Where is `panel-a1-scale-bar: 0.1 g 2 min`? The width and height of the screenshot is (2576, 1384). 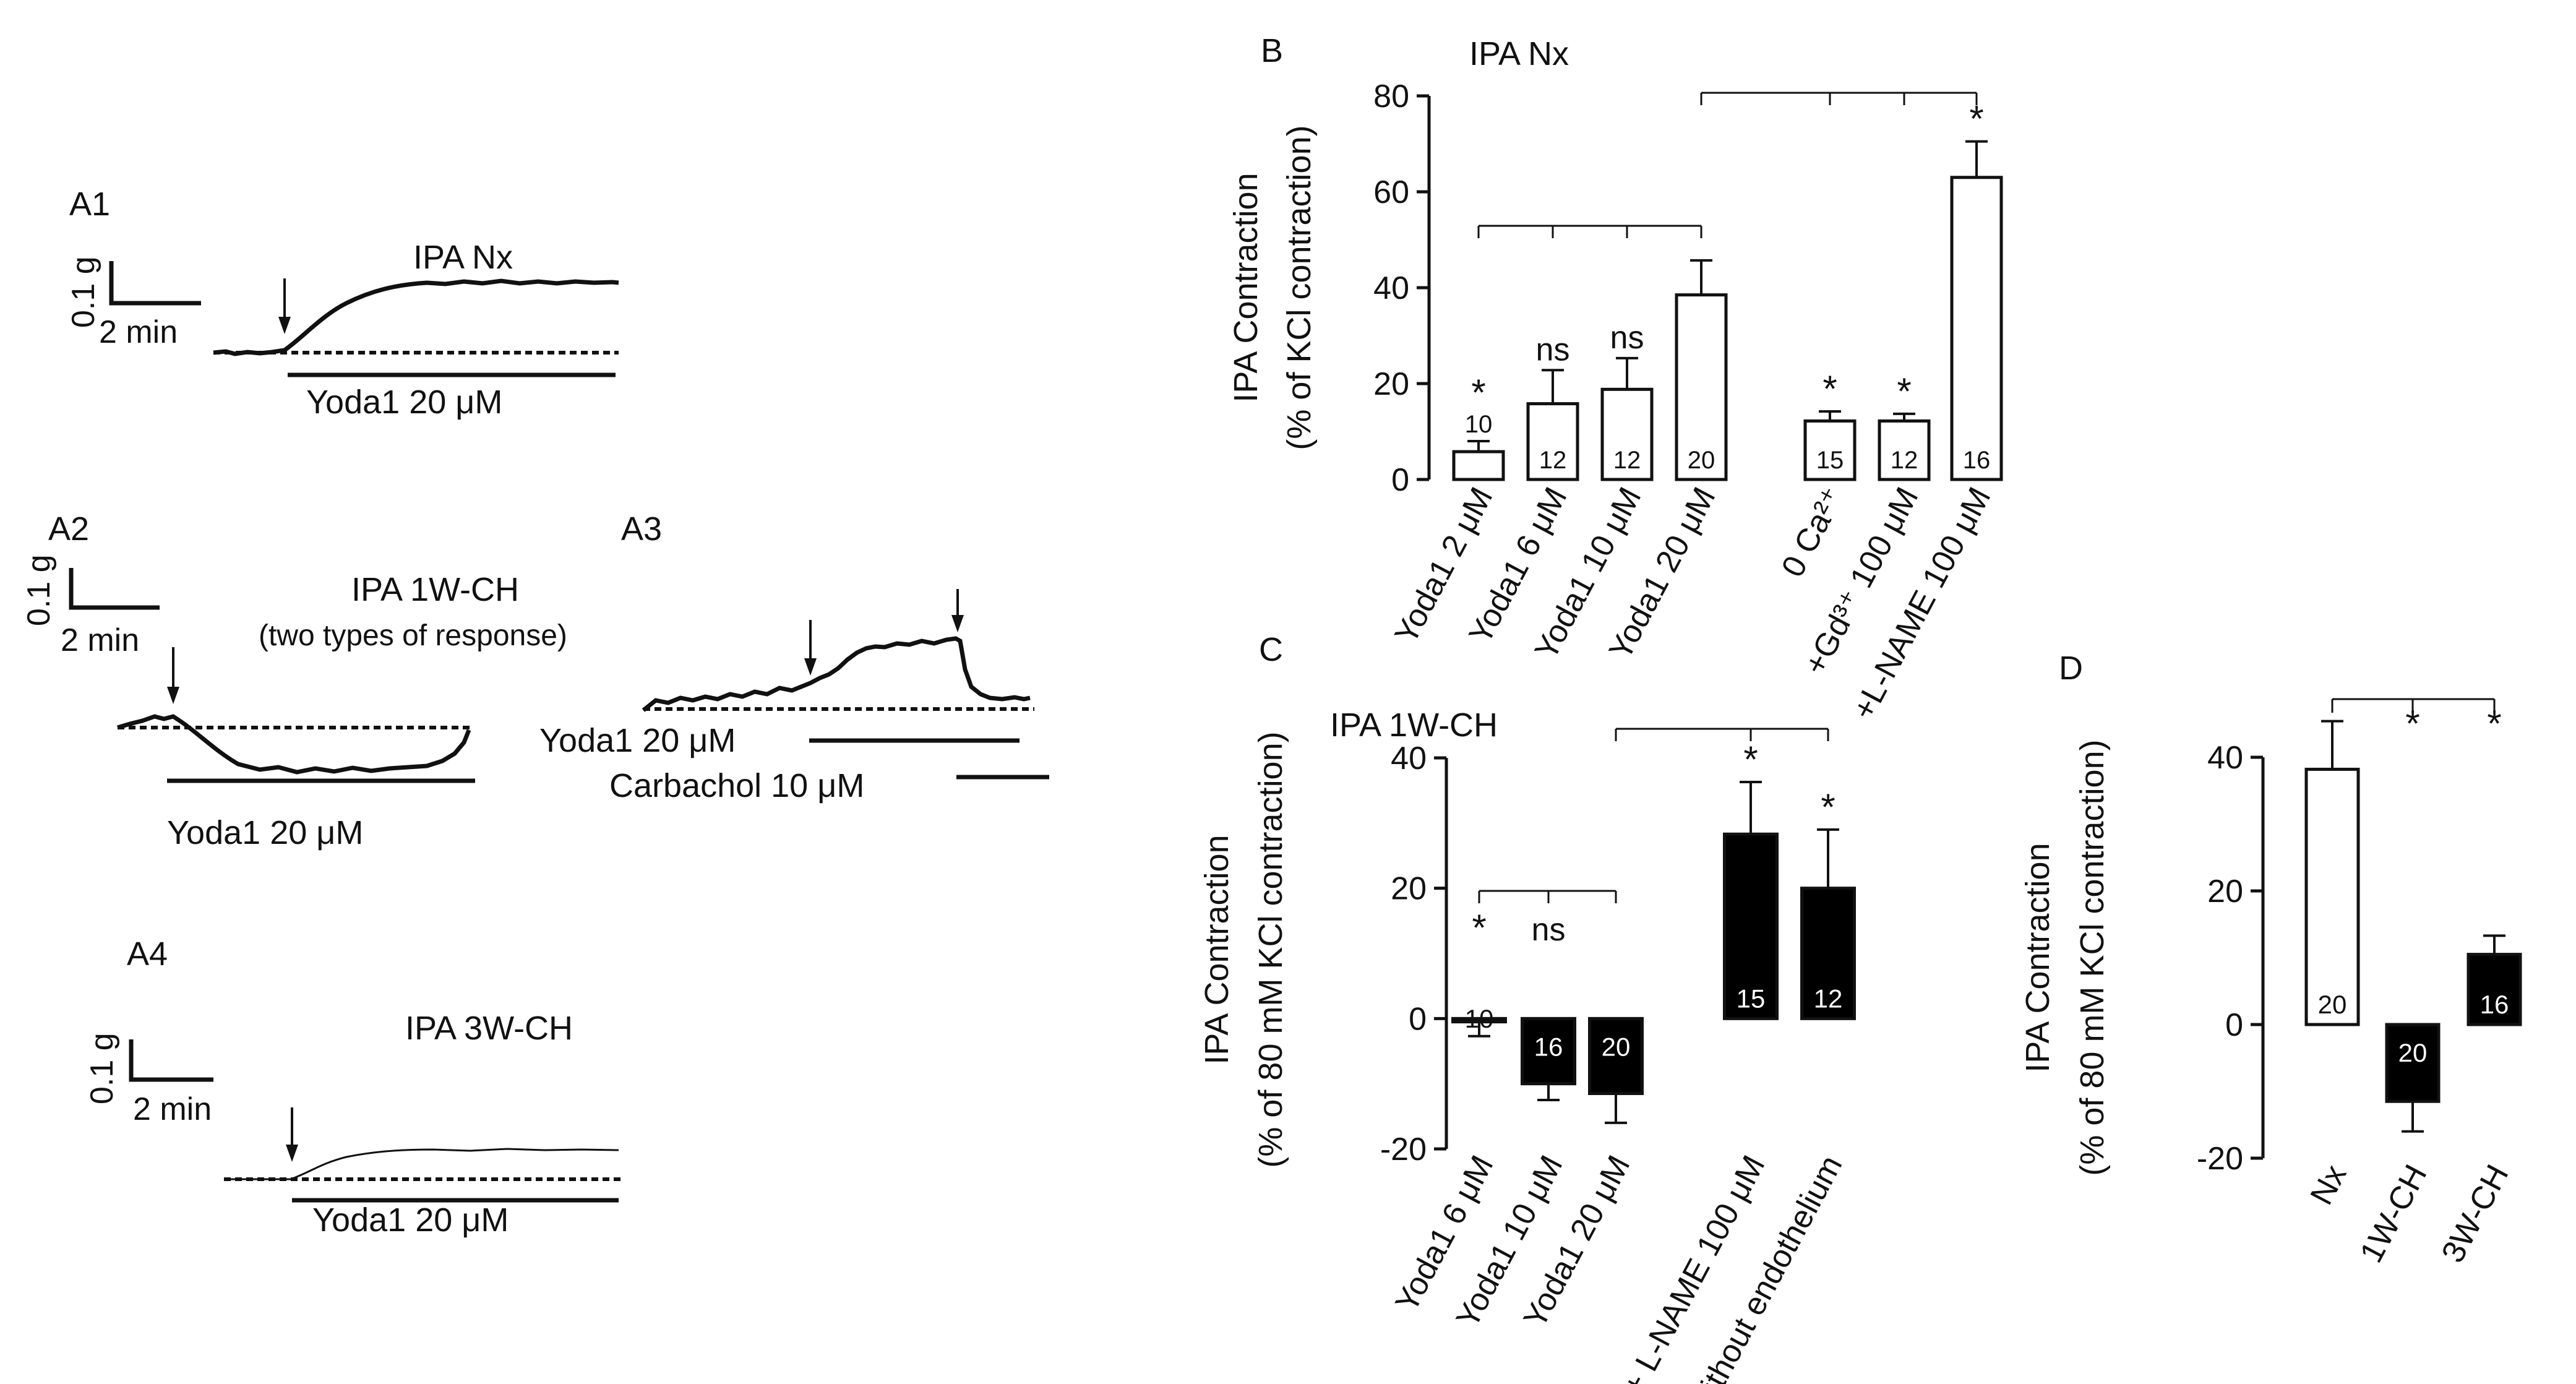
panel-a1-scale-bar: 0.1 g 2 min is located at coordinates (133, 303).